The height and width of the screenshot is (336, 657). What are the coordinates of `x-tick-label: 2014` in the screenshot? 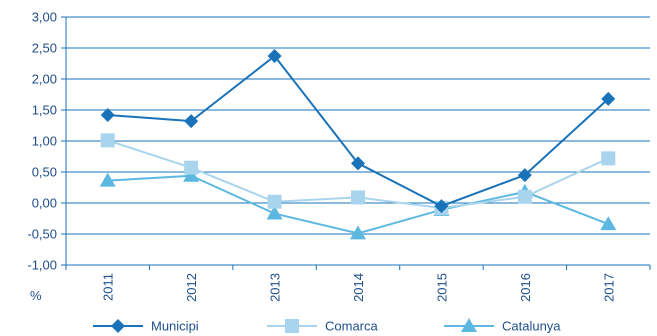 It's located at (358, 287).